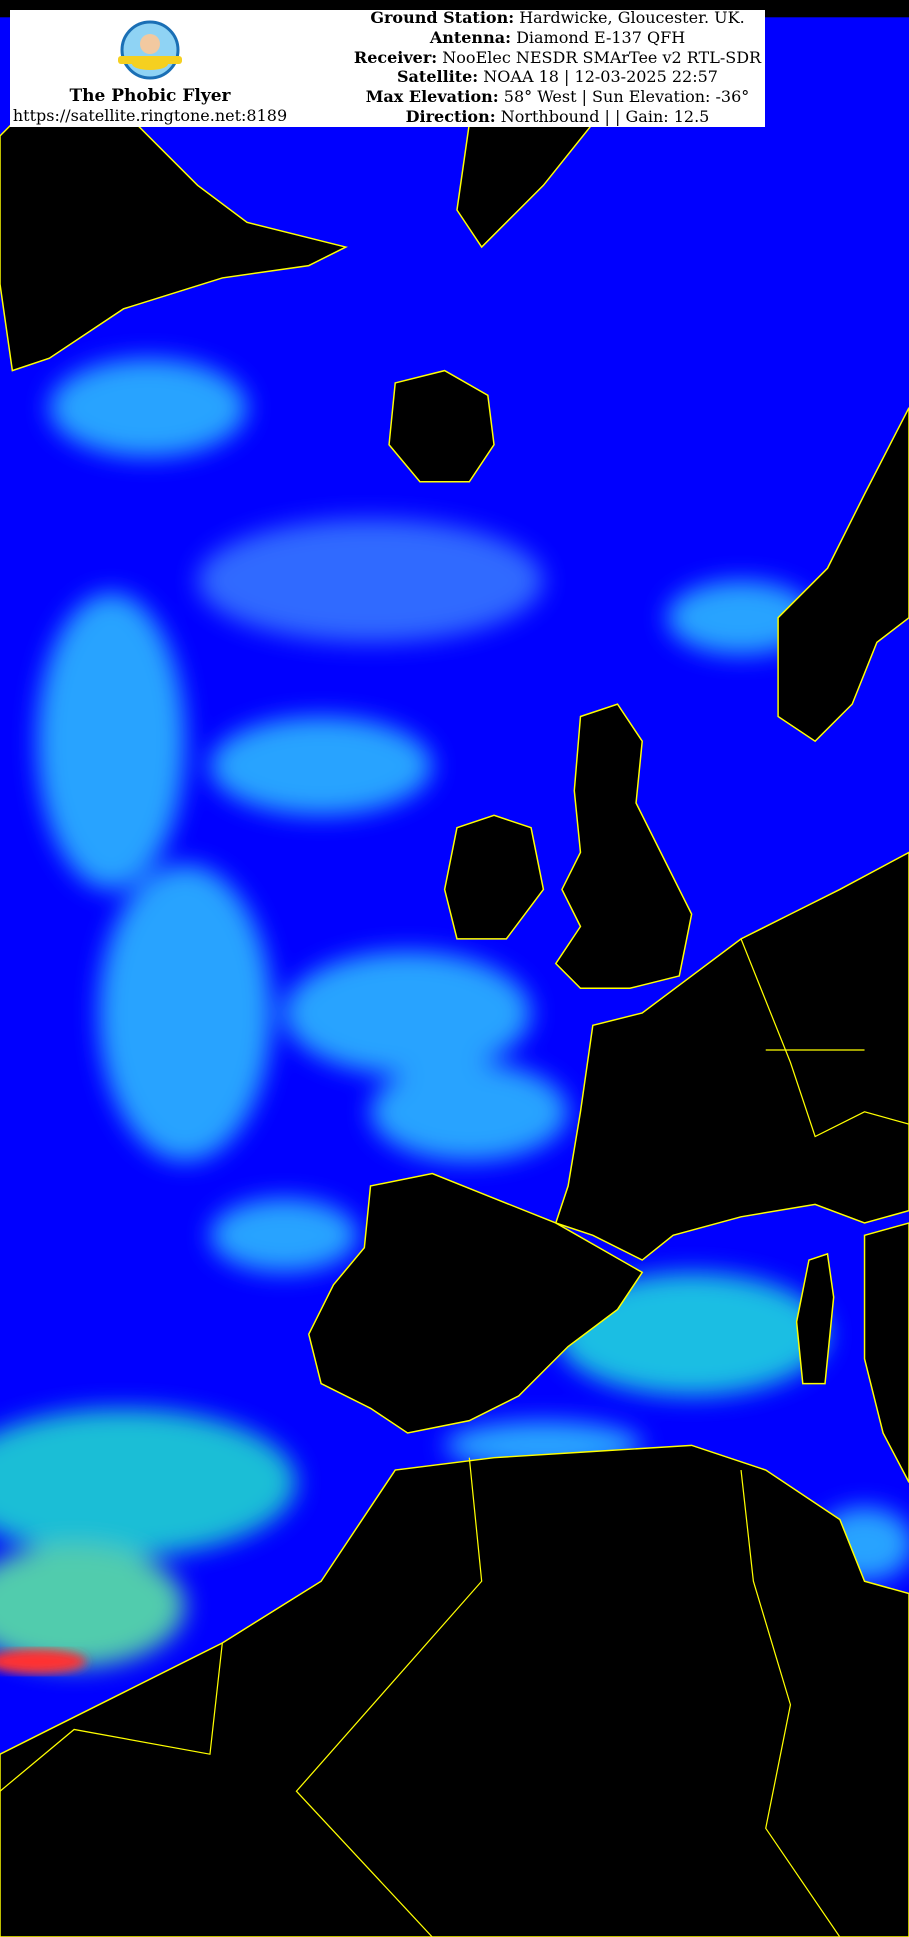  I want to click on greenland, so click(174, 247).